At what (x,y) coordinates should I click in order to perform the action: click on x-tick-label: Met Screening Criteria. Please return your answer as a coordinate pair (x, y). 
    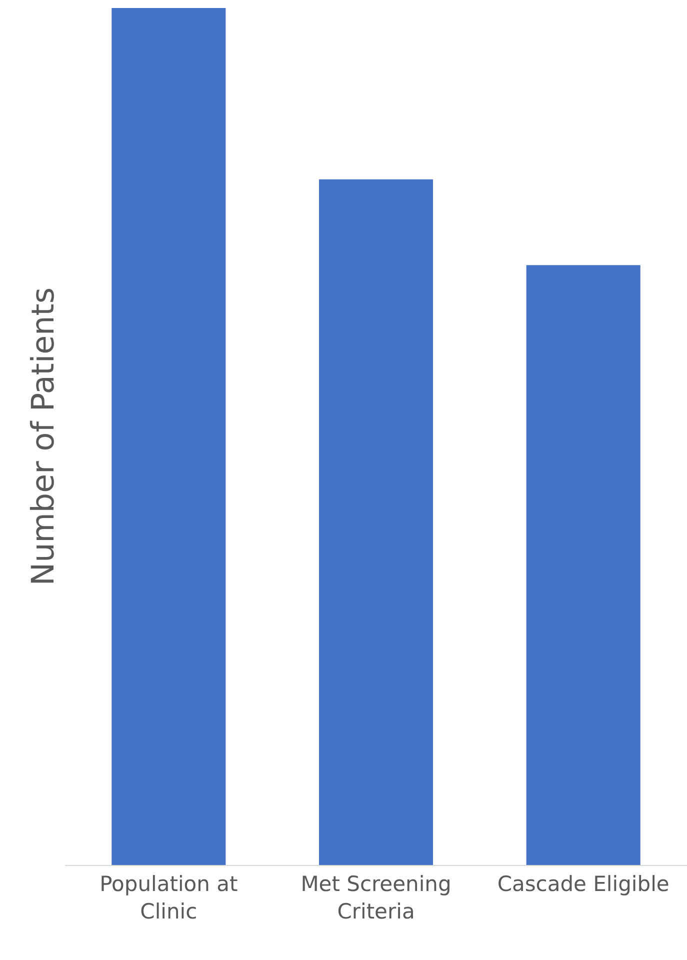
    Looking at the image, I should click on (376, 898).